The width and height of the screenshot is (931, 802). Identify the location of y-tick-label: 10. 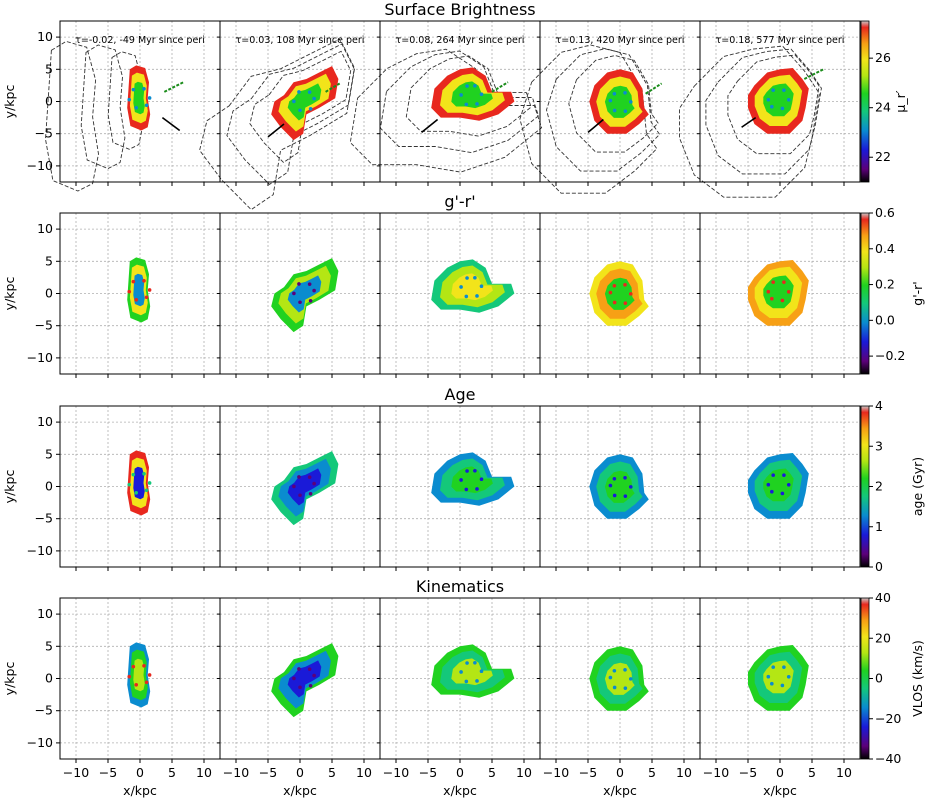
(45, 421).